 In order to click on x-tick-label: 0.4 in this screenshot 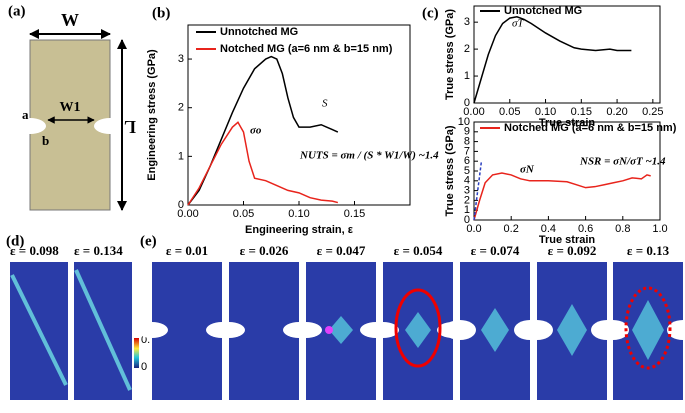, I will do `click(548, 229)`.